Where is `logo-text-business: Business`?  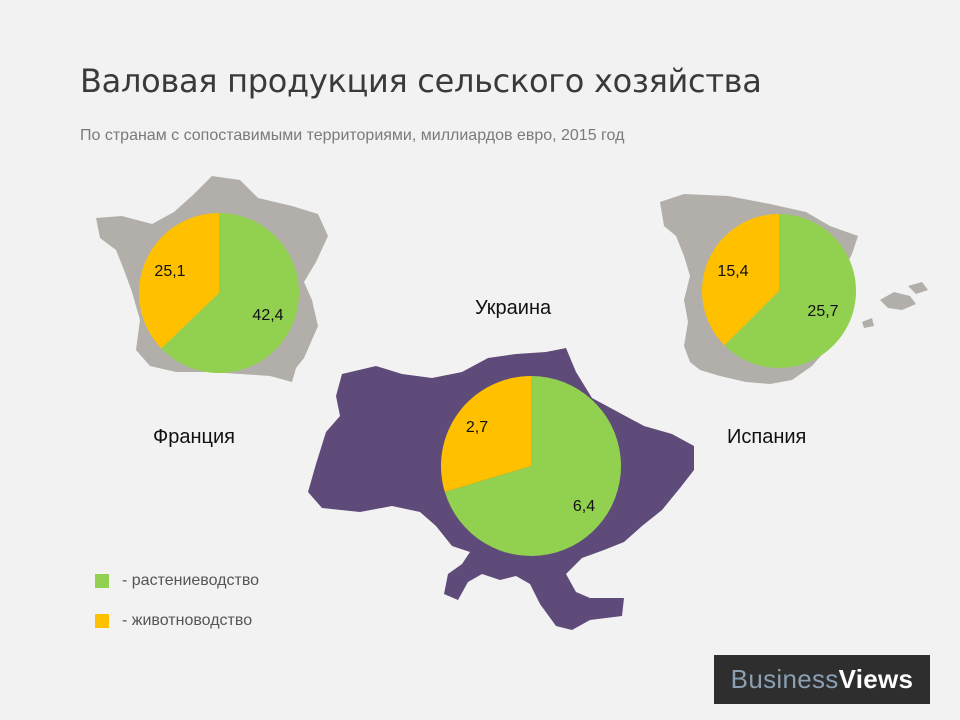
logo-text-business: Business is located at coordinates (784, 679).